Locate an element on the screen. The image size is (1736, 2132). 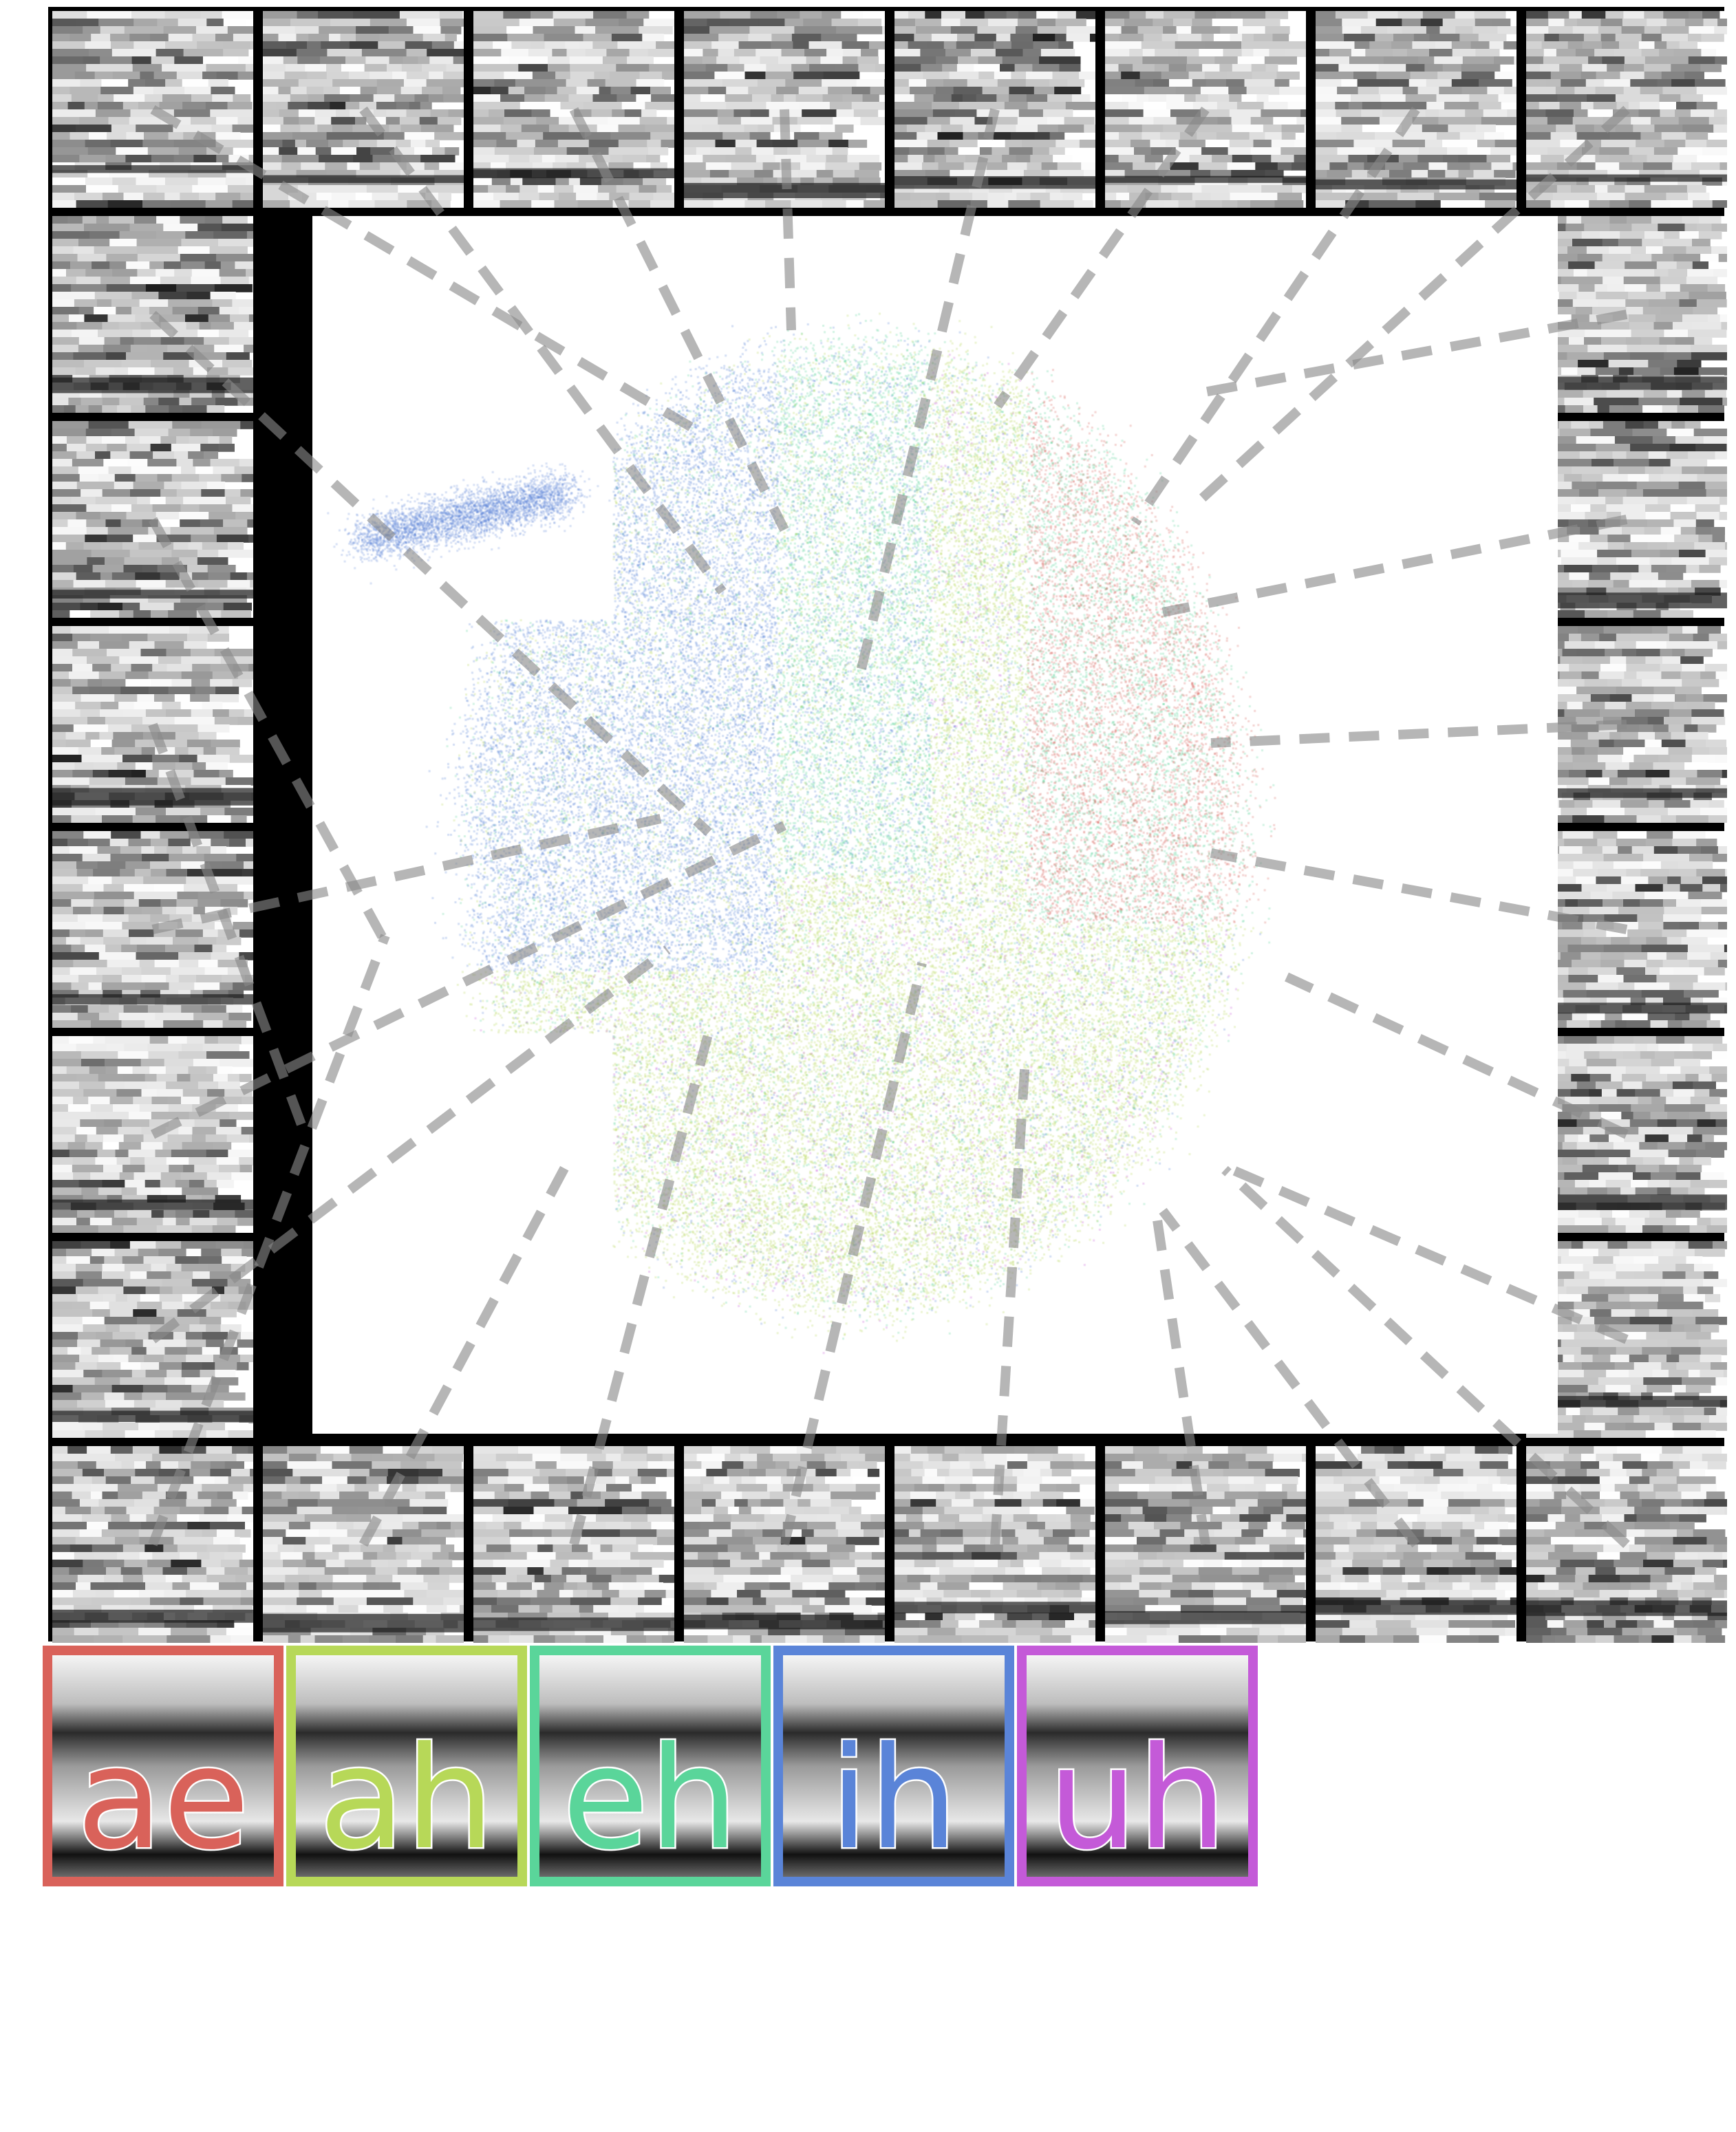
legend-item-eh: eh is located at coordinates (650, 1766).